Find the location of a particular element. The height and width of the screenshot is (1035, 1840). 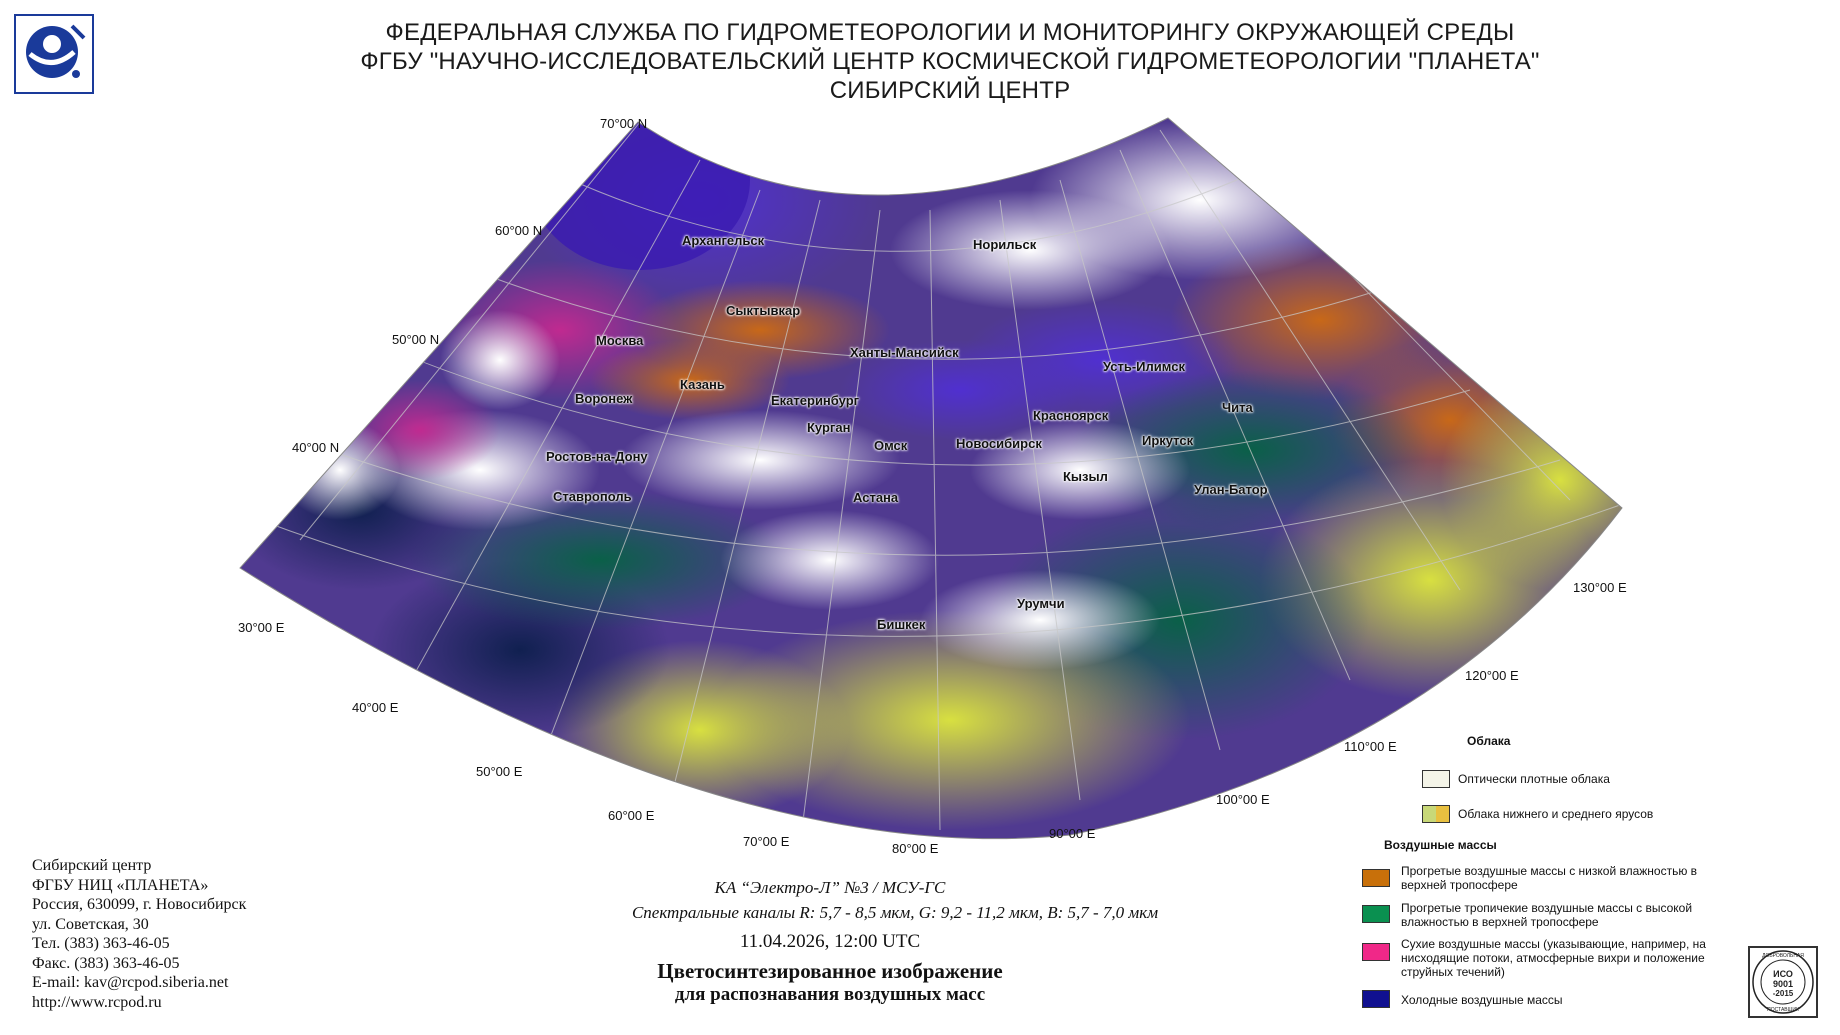

lon-label-80: 80°00 E is located at coordinates (915, 848).